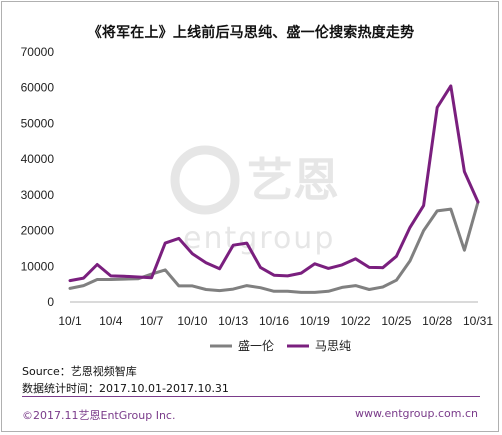  I want to click on y-tick-label: 60000, so click(38, 88).